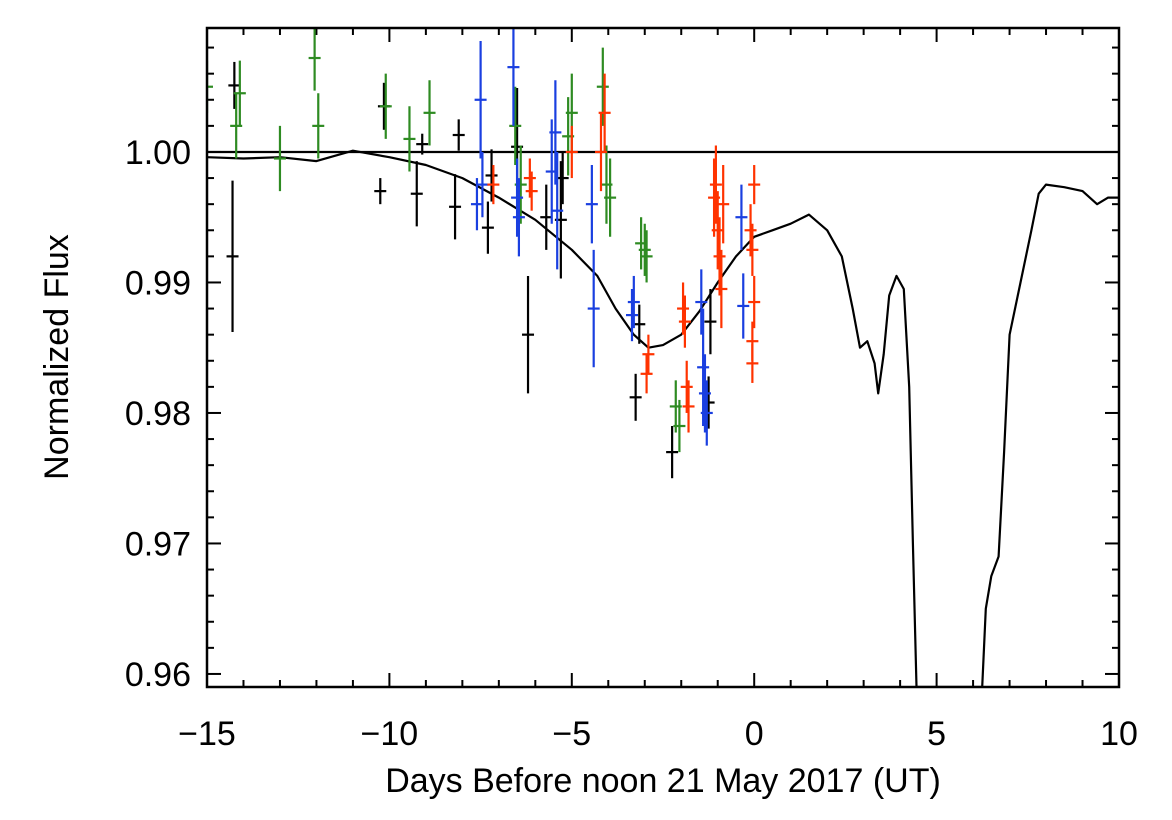  Describe the element at coordinates (936, 734) in the screenshot. I see `x-tick-label: 5` at that location.